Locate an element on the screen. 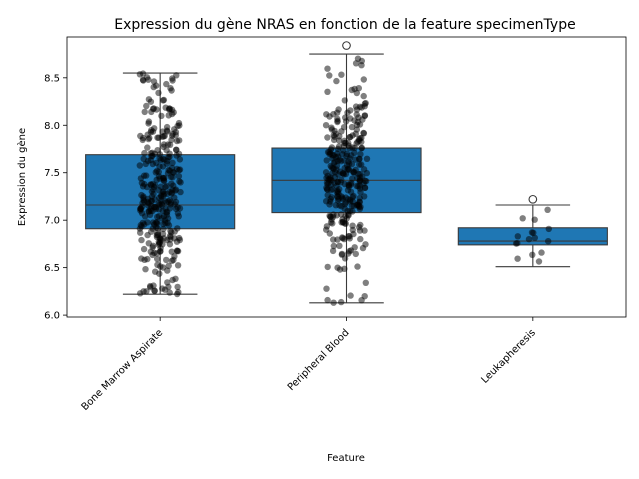 This screenshot has height=479, width=639. y-axis: 6.0 6.5 7.0 7.5 8.0 8.5 is located at coordinates (55, 197).